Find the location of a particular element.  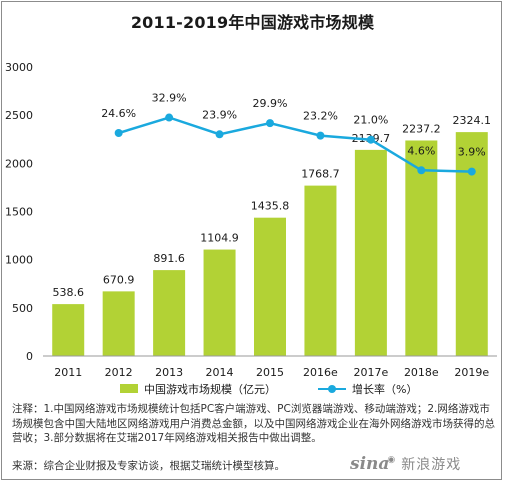

legend-bar-swatch is located at coordinates (129, 388).